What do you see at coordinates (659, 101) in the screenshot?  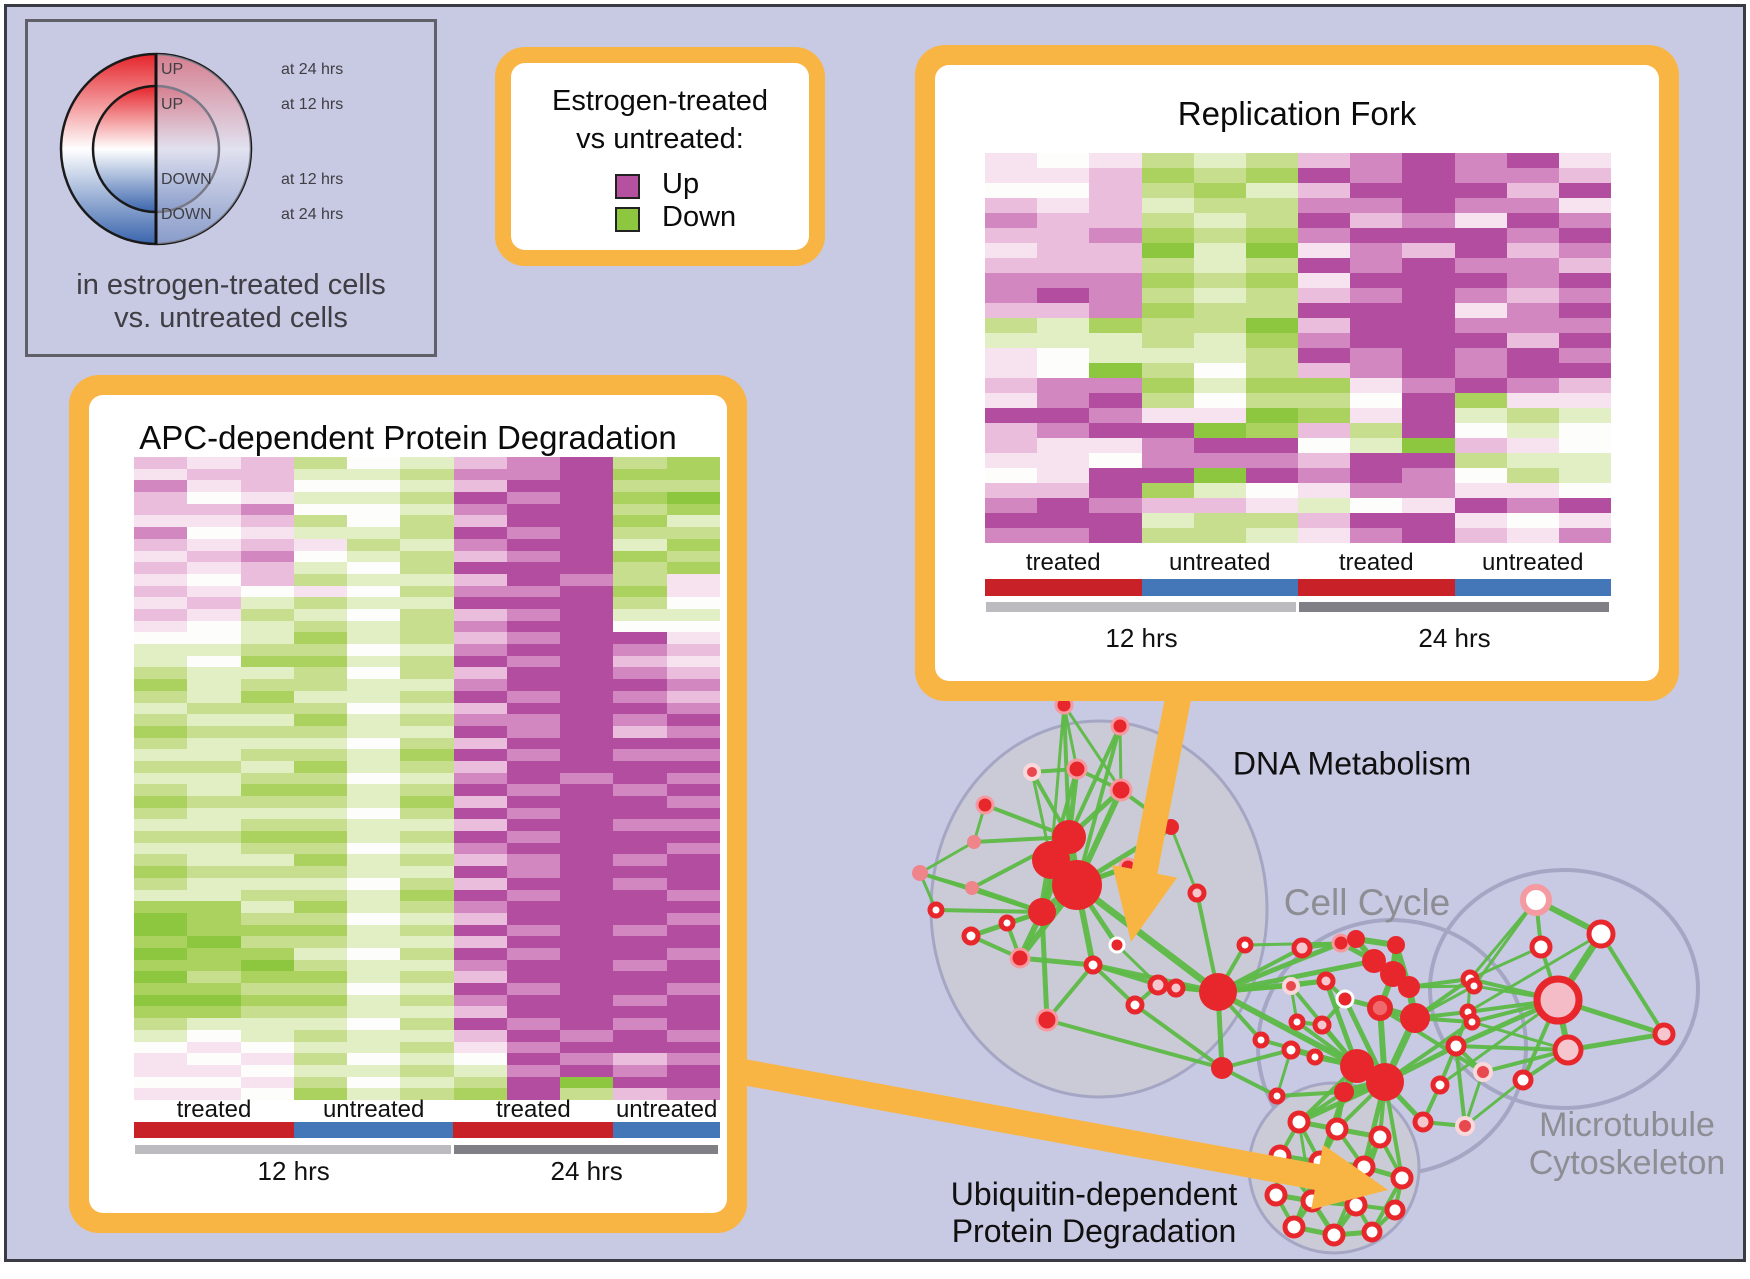 I see `updown-title-line1: Estrogen-treated` at bounding box center [659, 101].